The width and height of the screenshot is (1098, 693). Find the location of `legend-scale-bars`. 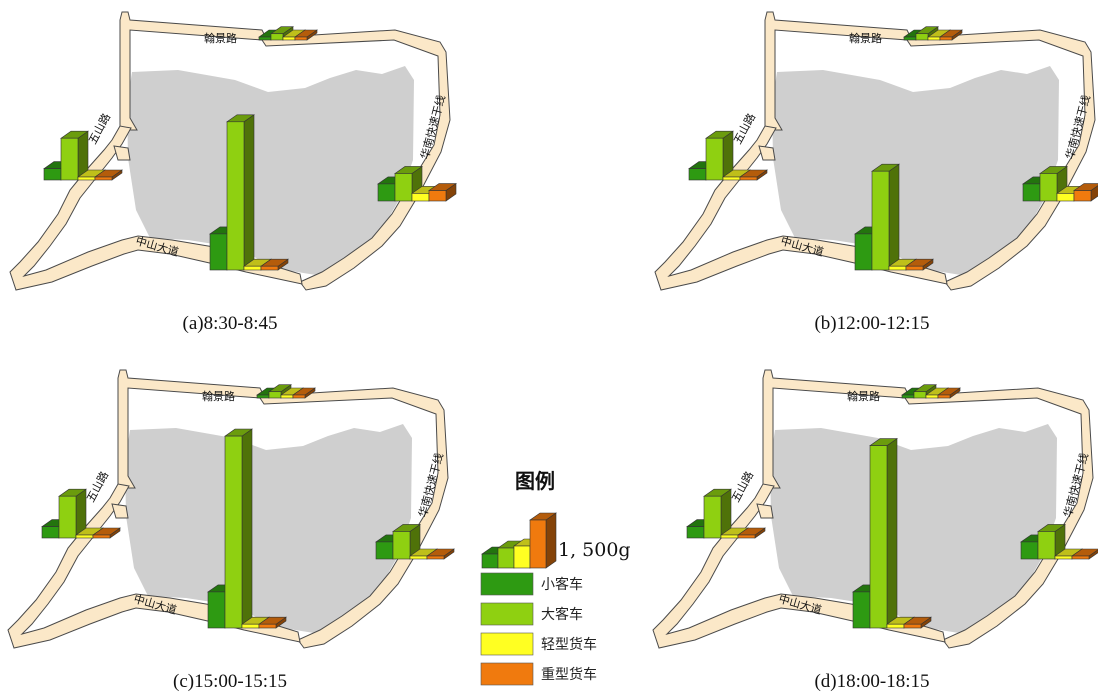

legend-scale-bars is located at coordinates (519, 540).